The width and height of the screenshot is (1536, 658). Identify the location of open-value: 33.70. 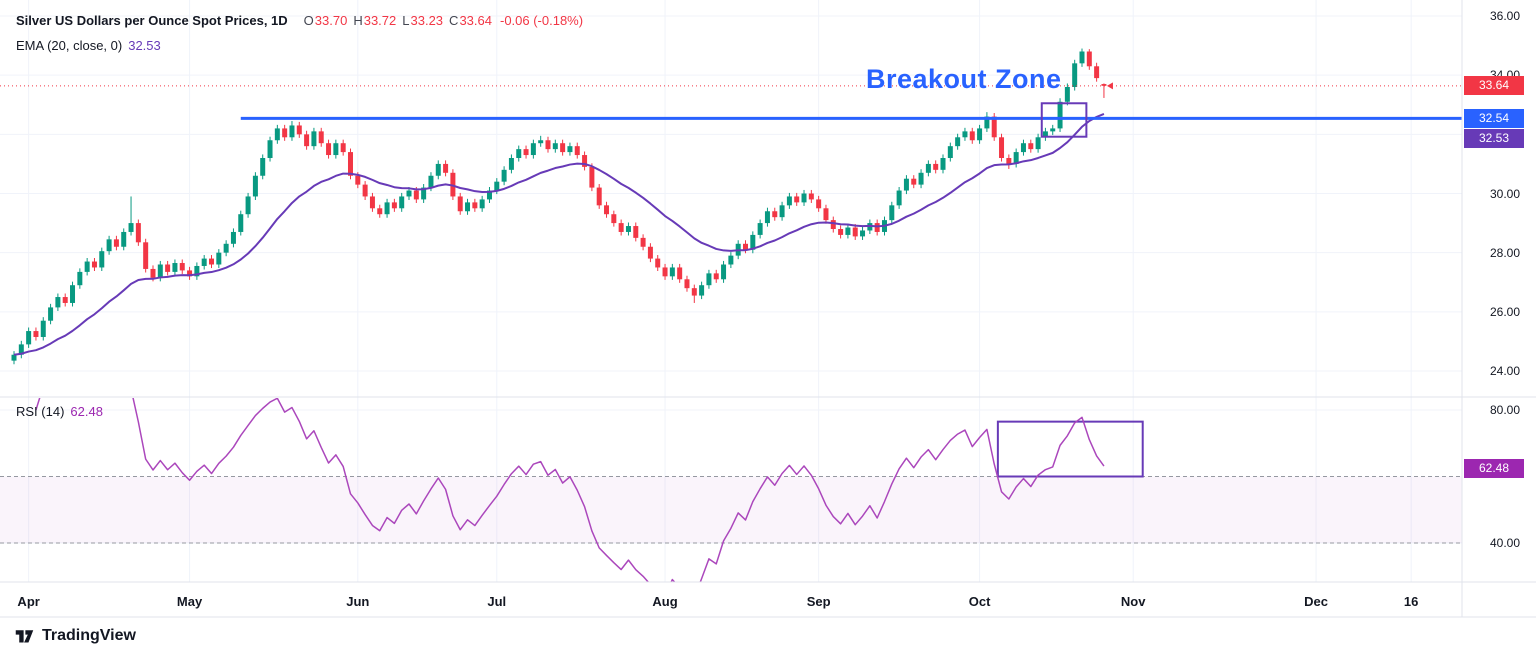
(331, 20).